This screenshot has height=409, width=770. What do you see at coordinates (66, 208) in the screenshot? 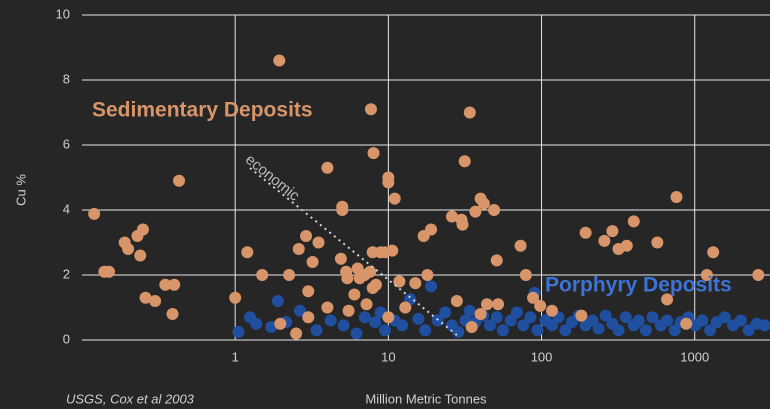
I see `y-tick-label: 4` at bounding box center [66, 208].